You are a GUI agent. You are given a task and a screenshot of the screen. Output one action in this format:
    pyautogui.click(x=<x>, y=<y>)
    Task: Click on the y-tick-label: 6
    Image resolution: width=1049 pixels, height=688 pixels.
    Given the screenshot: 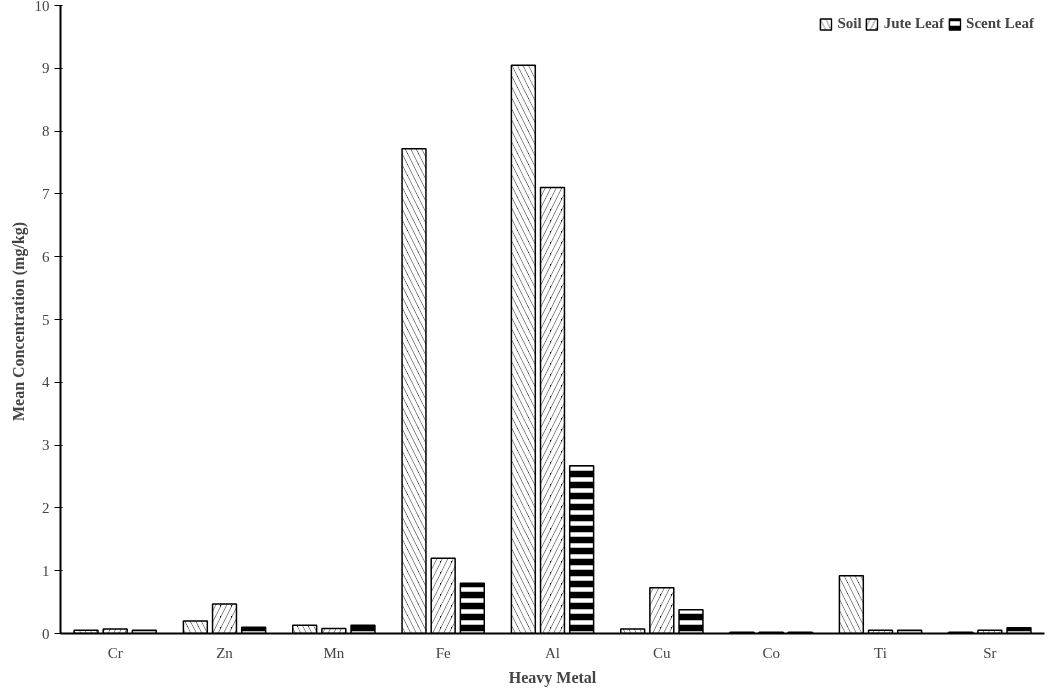 What is the action you would take?
    pyautogui.click(x=46, y=256)
    